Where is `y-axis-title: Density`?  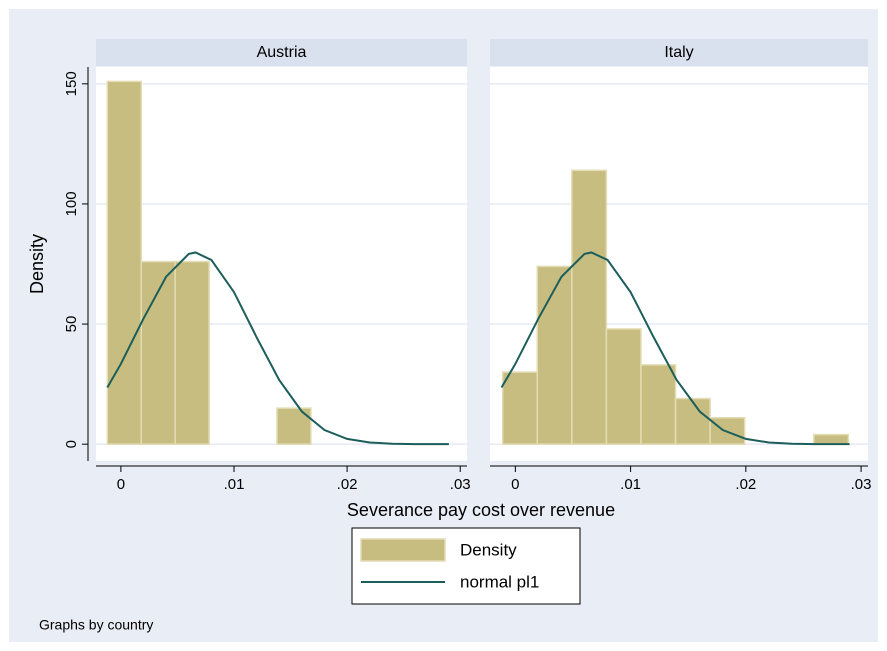 y-axis-title: Density is located at coordinates (37, 264).